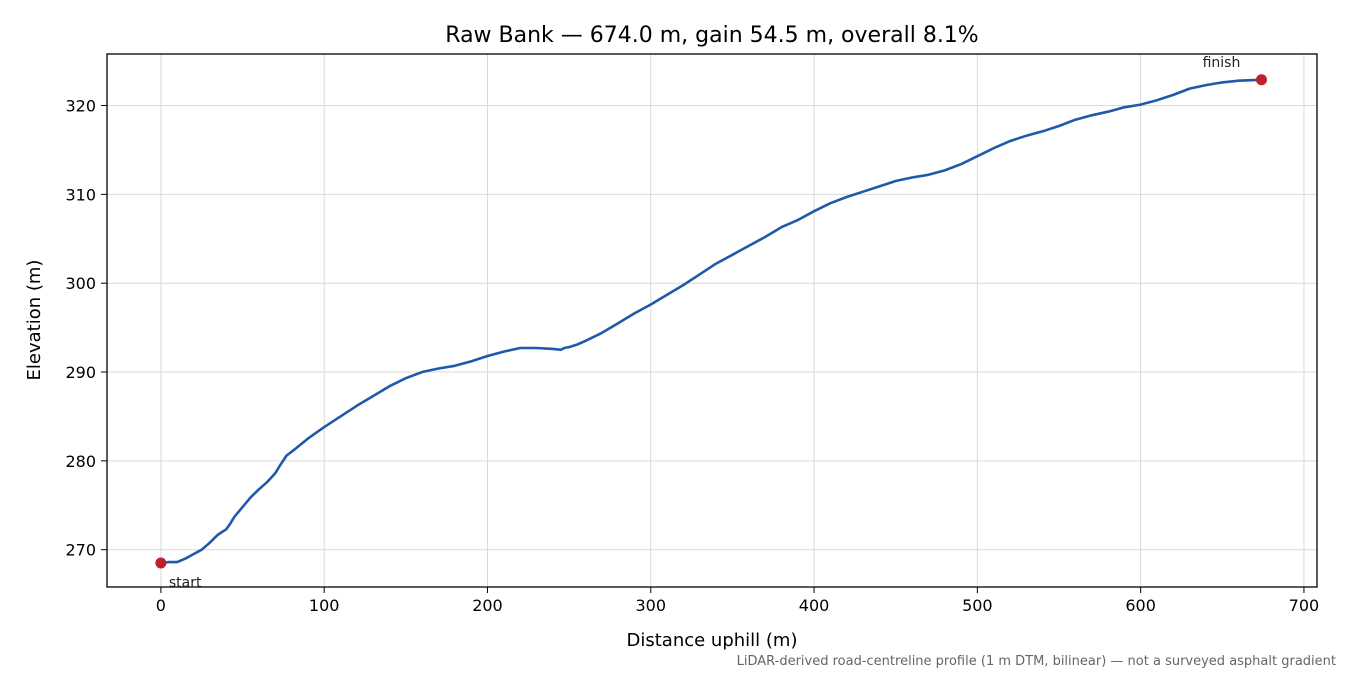 This screenshot has width=1350, height=675. Describe the element at coordinates (34, 320) in the screenshot. I see `y-axis-label: Elevation (m)` at that location.